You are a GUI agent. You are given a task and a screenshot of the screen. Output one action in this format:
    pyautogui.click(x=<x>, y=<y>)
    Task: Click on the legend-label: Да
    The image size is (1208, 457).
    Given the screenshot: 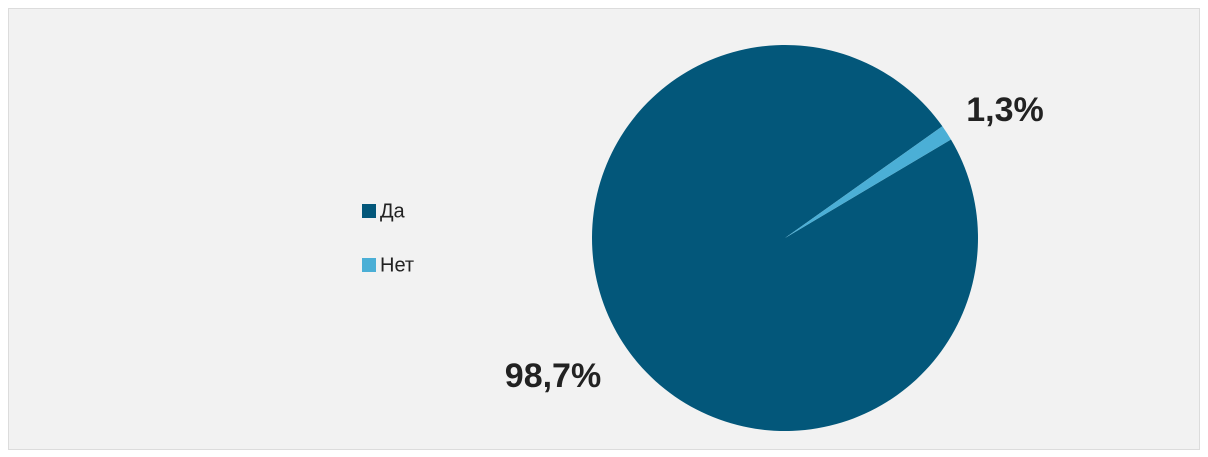 What is the action you would take?
    pyautogui.click(x=393, y=211)
    